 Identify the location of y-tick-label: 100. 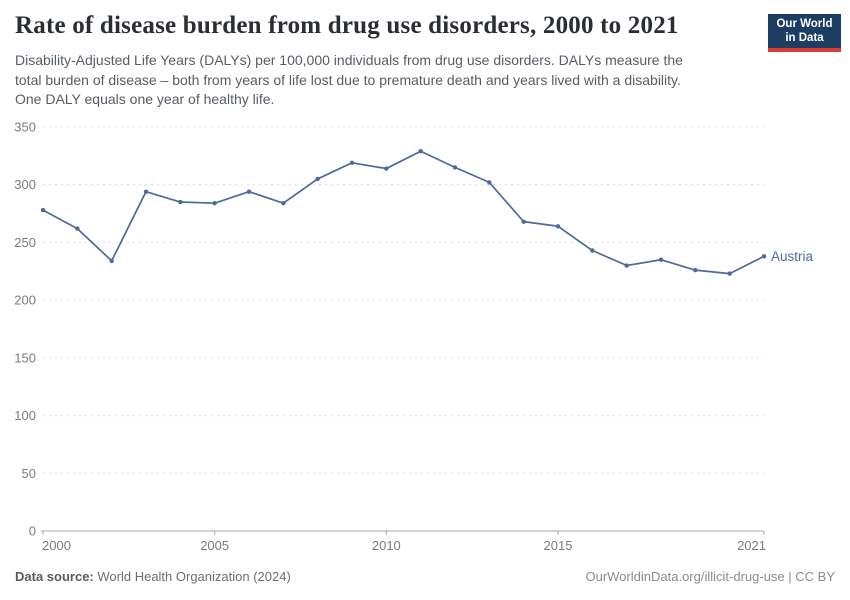
(25, 415).